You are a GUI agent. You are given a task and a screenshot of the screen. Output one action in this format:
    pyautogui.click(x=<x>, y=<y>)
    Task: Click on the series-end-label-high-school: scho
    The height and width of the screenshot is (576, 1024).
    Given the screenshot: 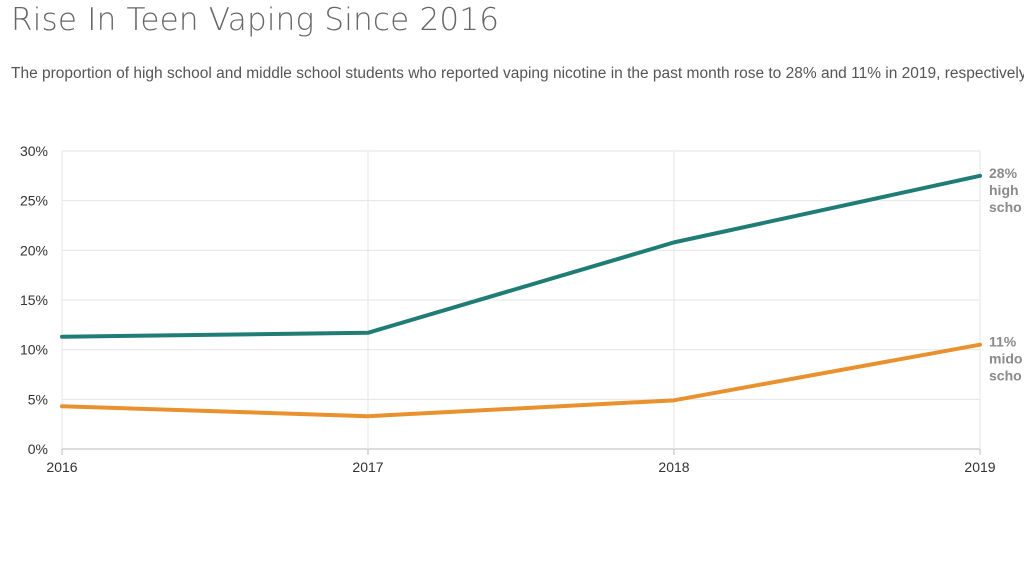 What is the action you would take?
    pyautogui.click(x=1005, y=207)
    